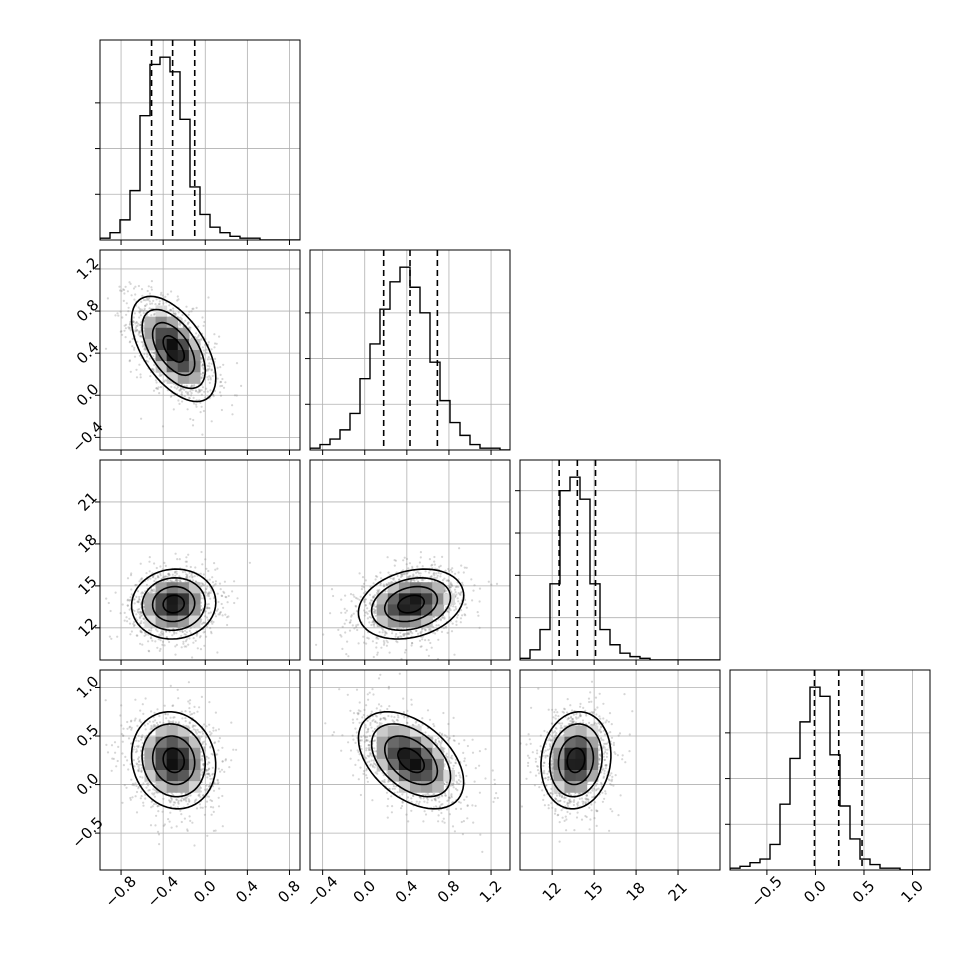  I want to click on contour-line, so click(411, 604).